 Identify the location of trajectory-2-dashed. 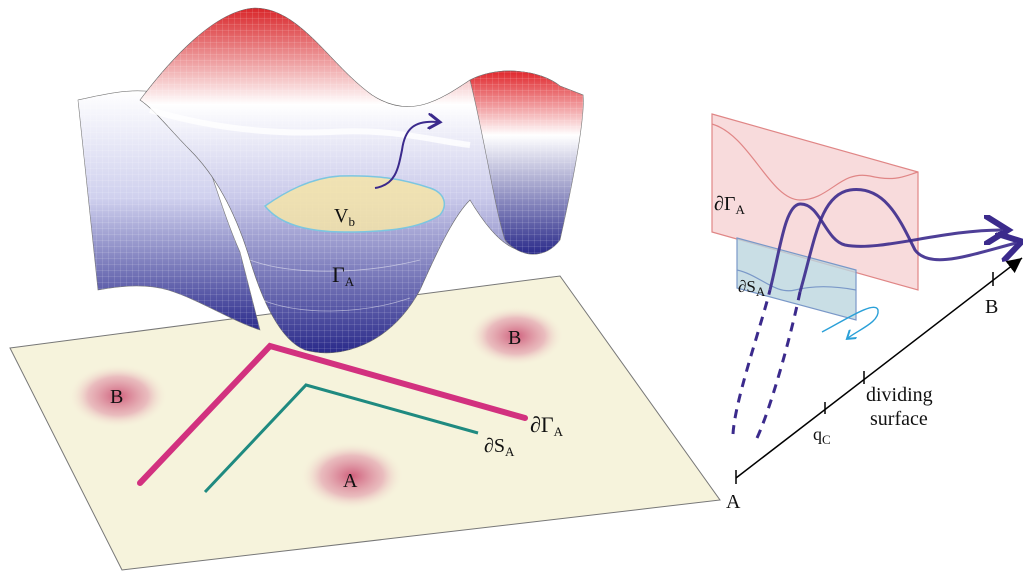
(778, 365).